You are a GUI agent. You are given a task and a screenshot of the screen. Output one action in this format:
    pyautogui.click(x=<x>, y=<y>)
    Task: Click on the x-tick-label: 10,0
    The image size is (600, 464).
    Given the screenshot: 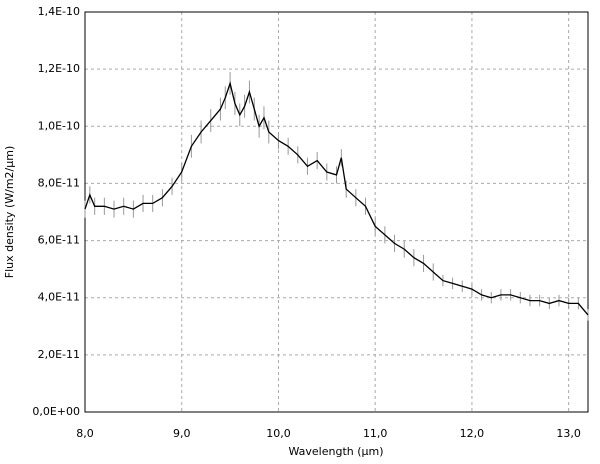 What is the action you would take?
    pyautogui.click(x=278, y=433)
    